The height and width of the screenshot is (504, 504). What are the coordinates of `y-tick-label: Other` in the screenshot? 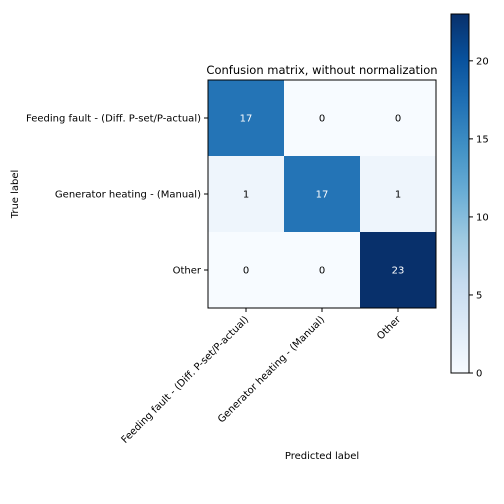 It's located at (187, 271).